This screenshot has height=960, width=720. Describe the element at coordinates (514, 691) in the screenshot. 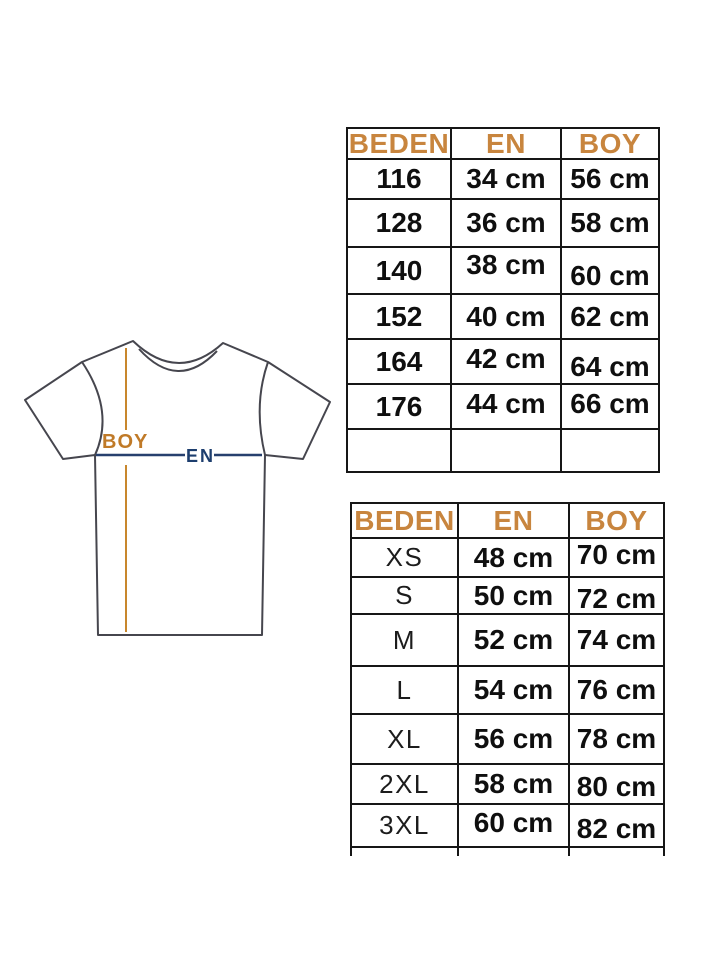

I see `width-cell: 54 cm` at that location.